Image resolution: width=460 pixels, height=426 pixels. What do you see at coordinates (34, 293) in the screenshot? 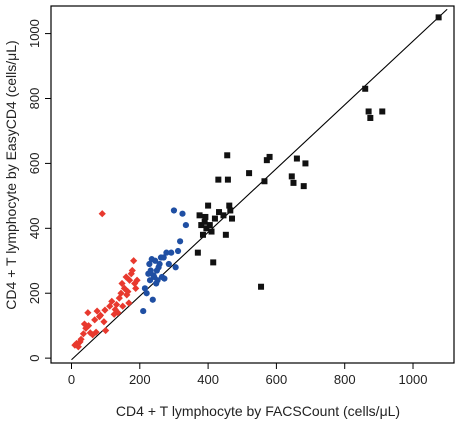
I see `y-tick-label: 200` at bounding box center [34, 293].